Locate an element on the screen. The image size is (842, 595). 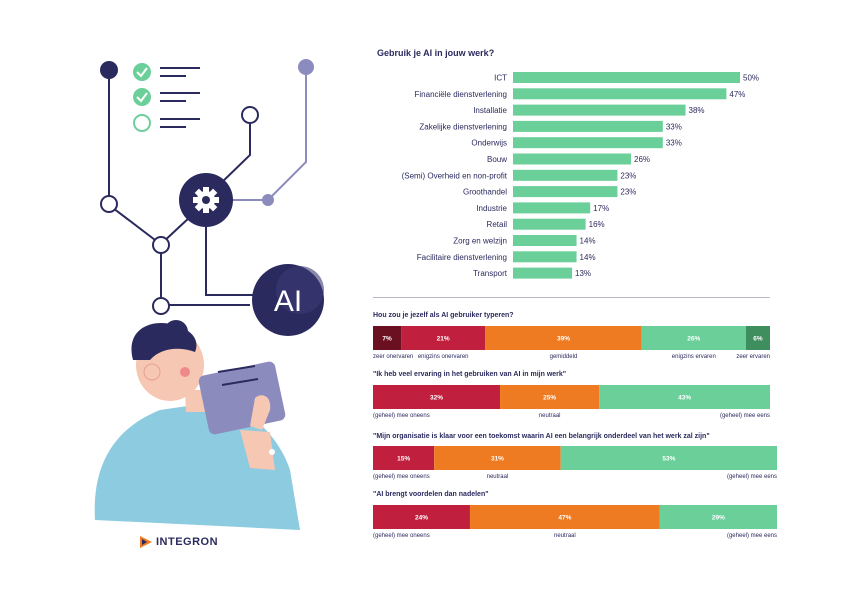
value-label: 38% is located at coordinates (697, 110).